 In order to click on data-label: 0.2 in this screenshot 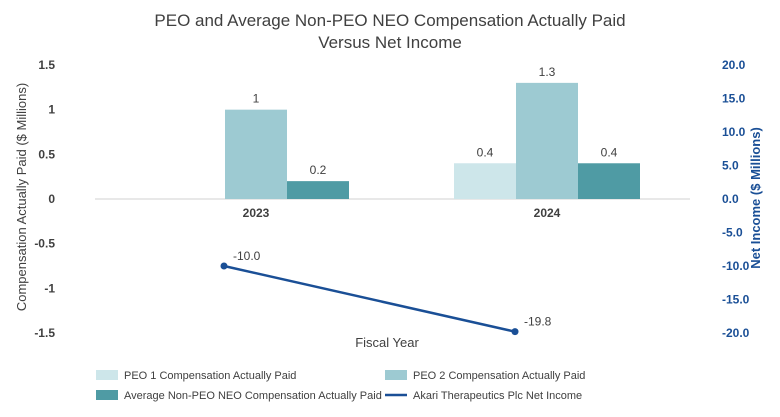, I will do `click(318, 170)`.